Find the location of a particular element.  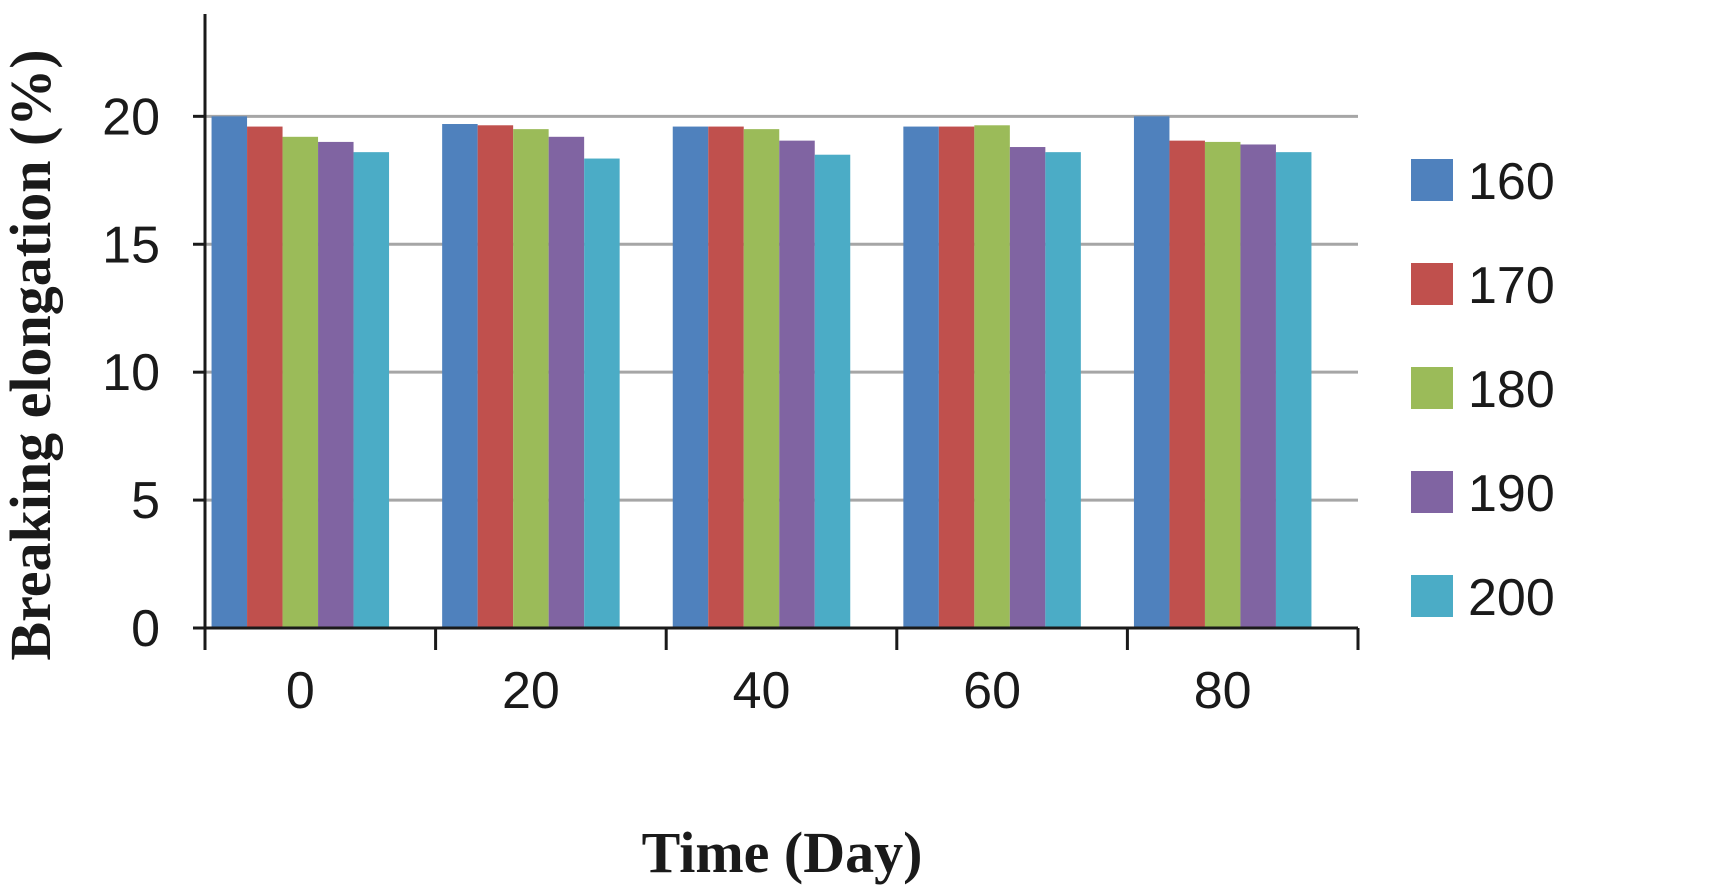

legend-label: 180 is located at coordinates (1511, 390).